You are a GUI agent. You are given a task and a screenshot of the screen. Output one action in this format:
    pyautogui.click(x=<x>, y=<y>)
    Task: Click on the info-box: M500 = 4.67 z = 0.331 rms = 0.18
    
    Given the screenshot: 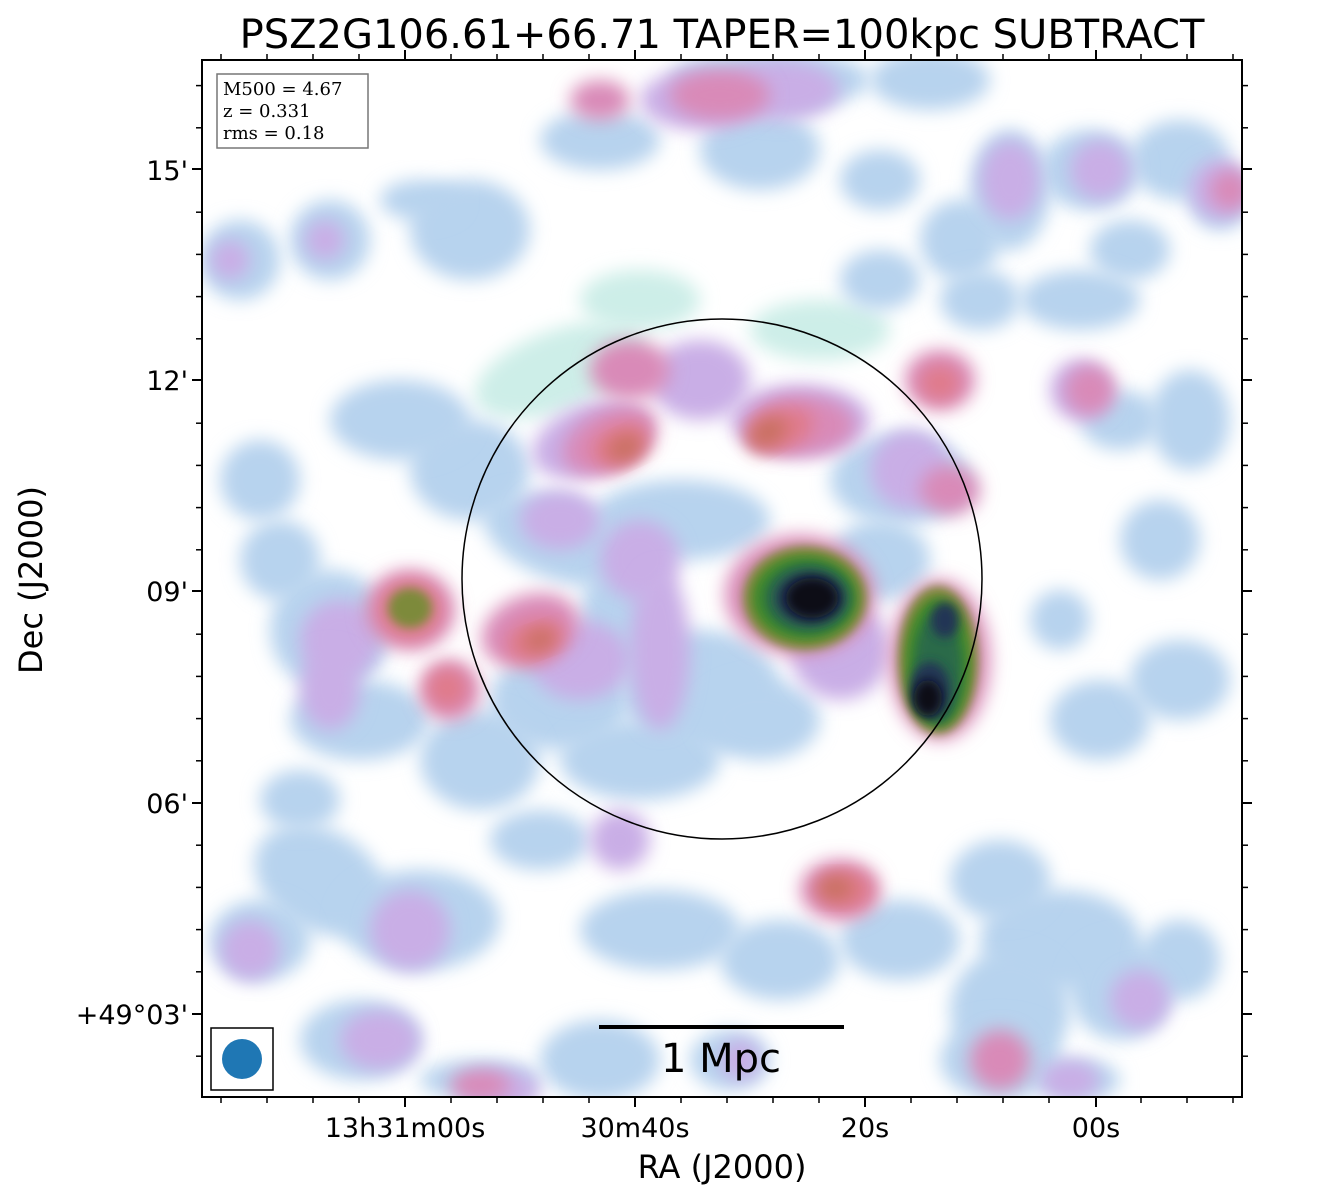 What is the action you would take?
    pyautogui.click(x=292, y=111)
    